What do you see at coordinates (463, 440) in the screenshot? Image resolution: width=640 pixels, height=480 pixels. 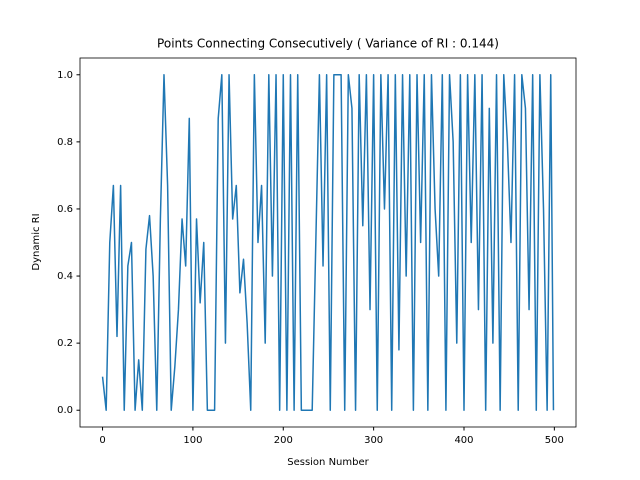 I see `x-tick-label: 400` at bounding box center [463, 440].